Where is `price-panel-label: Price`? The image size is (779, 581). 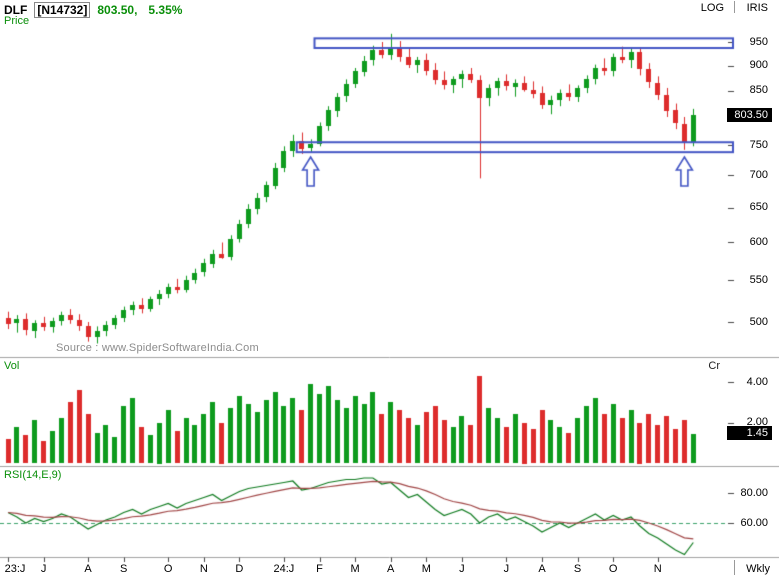 price-panel-label: Price is located at coordinates (17, 21).